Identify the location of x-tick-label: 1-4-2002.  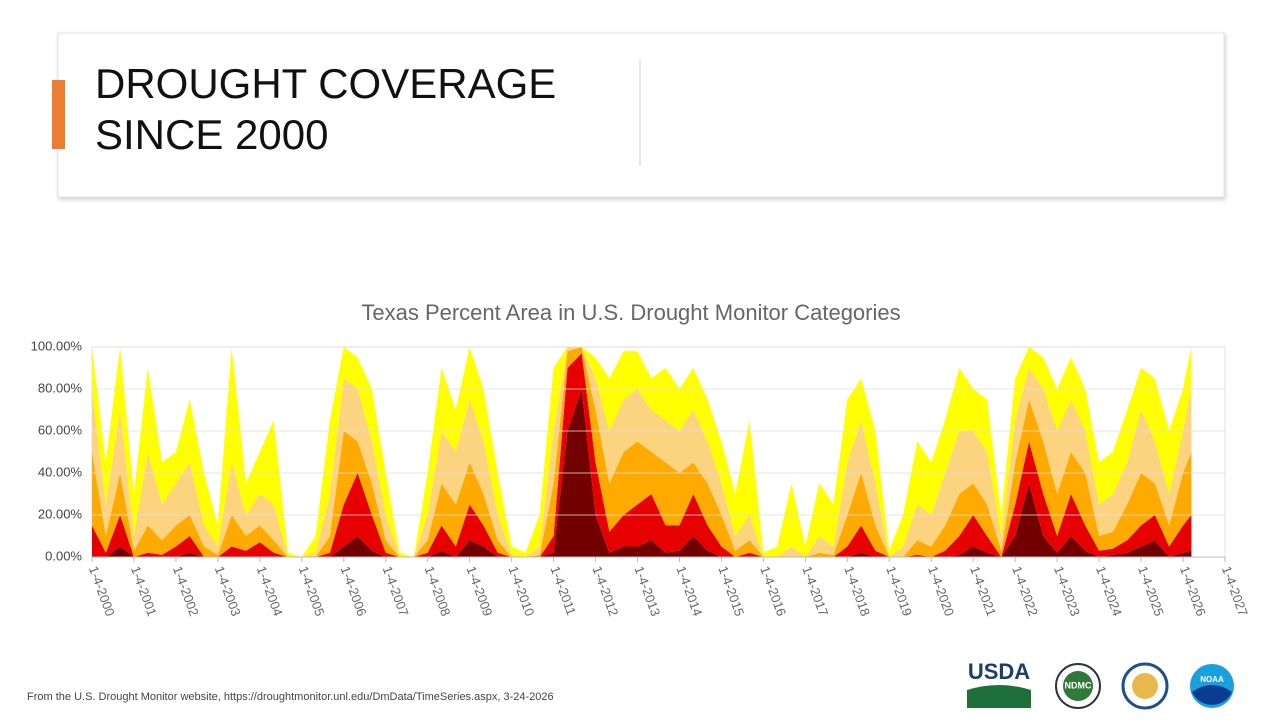
(186, 591).